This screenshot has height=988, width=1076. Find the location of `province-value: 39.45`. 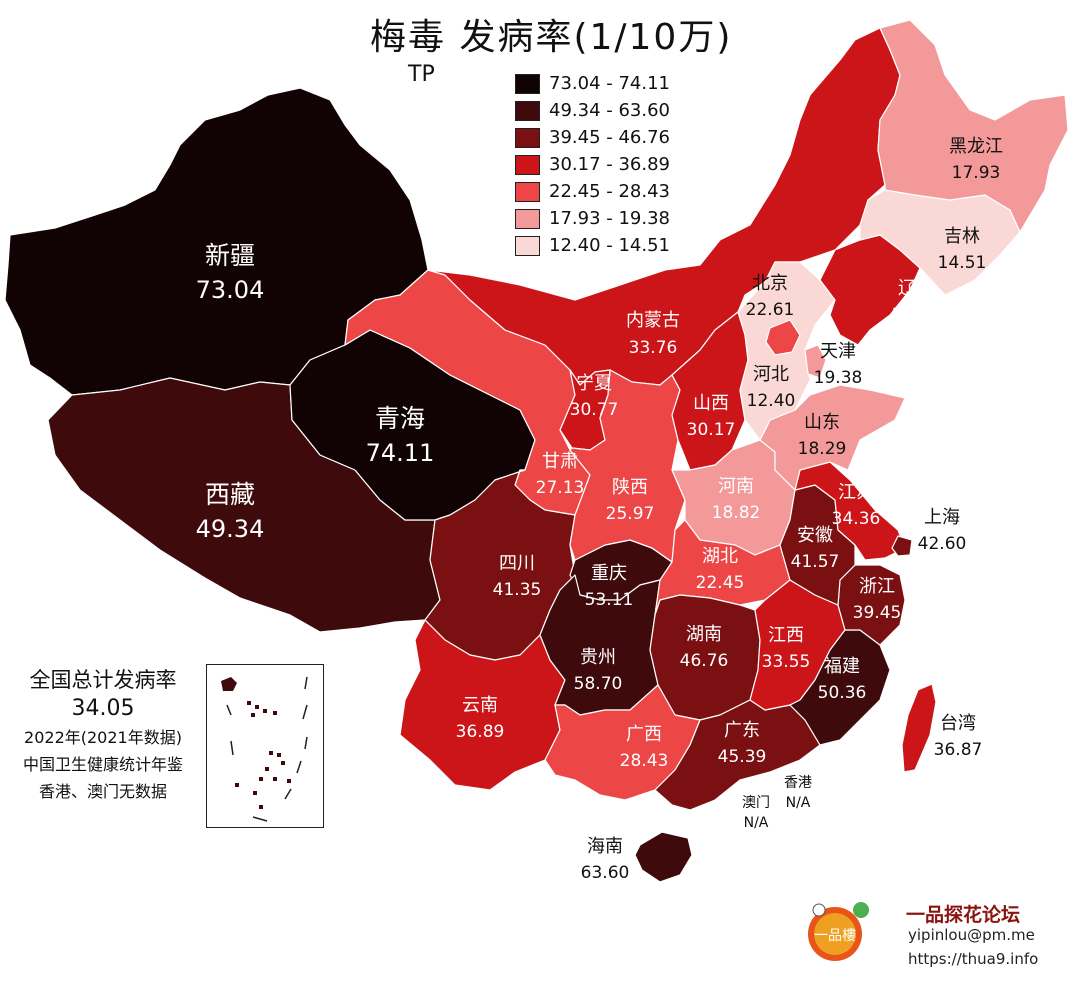

province-value: 39.45 is located at coordinates (877, 613).